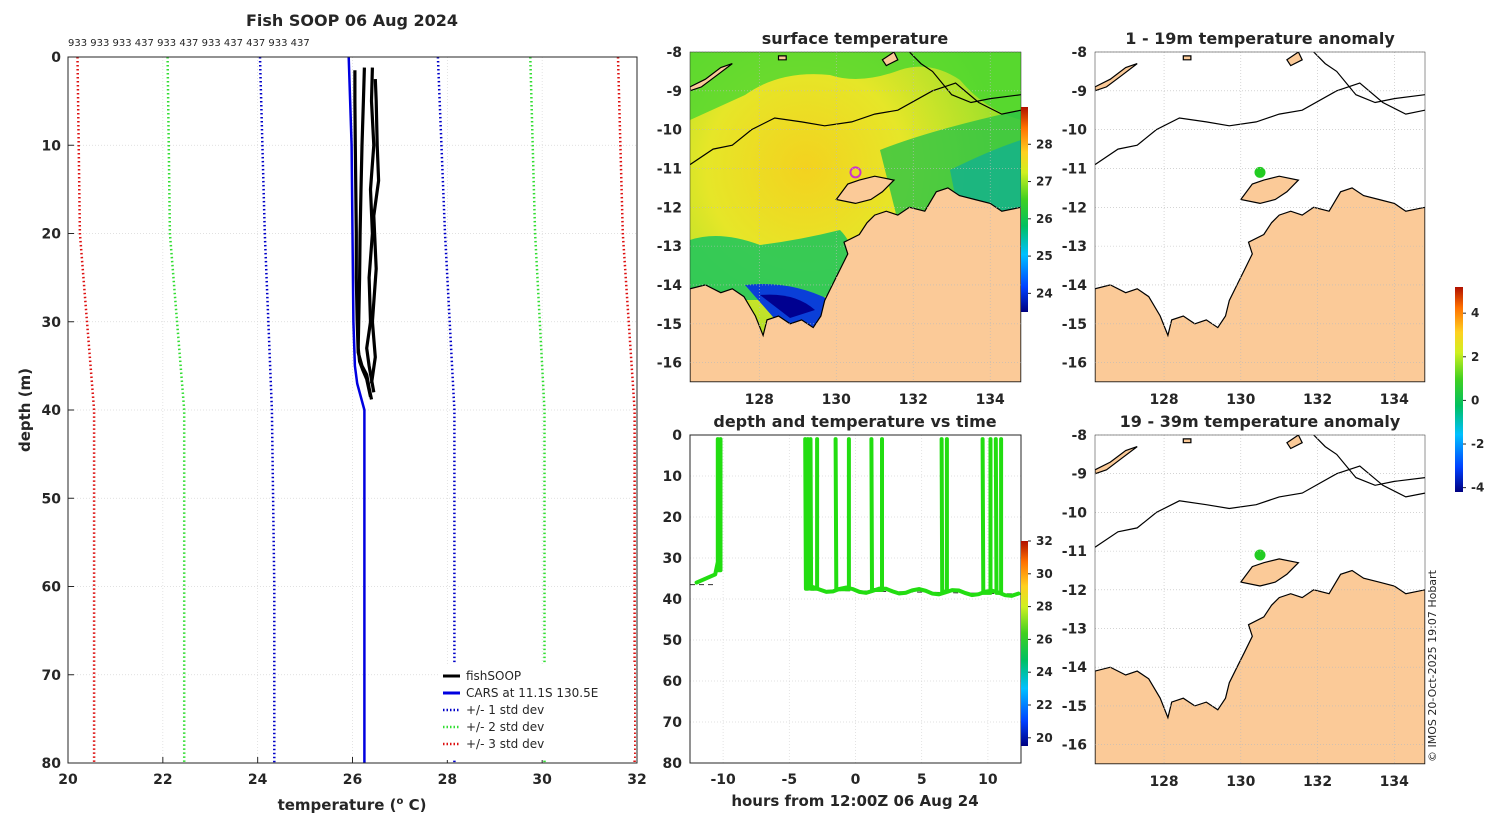  I want to click on legend-label-cars: CARS at 11.1S 130.5E, so click(532, 693).